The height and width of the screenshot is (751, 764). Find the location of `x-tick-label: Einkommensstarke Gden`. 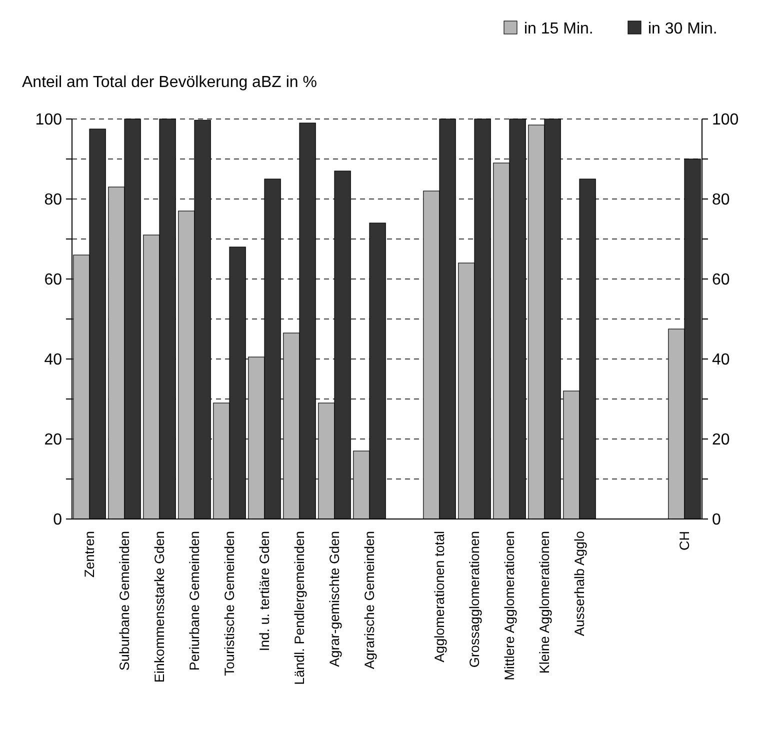

x-tick-label: Einkommensstarke Gden is located at coordinates (160, 607).